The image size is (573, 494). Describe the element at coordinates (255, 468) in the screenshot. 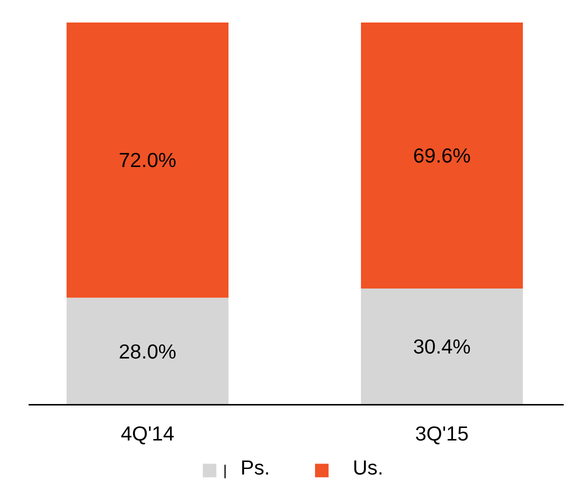

I see `text: Ps.` at that location.